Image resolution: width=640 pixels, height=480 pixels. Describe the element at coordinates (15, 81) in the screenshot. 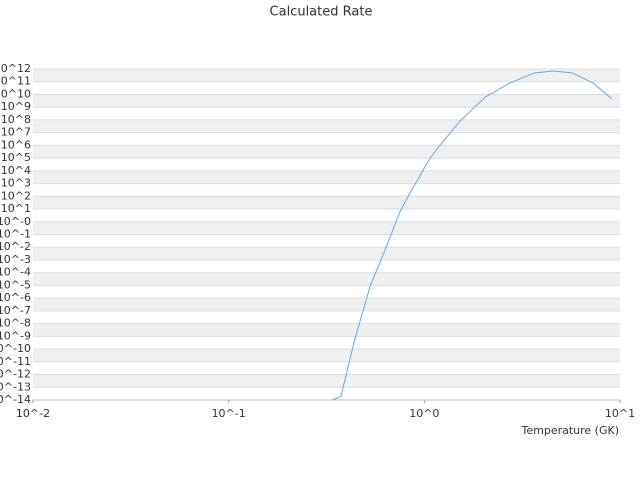

I see `y-tick-label: 10^11` at that location.